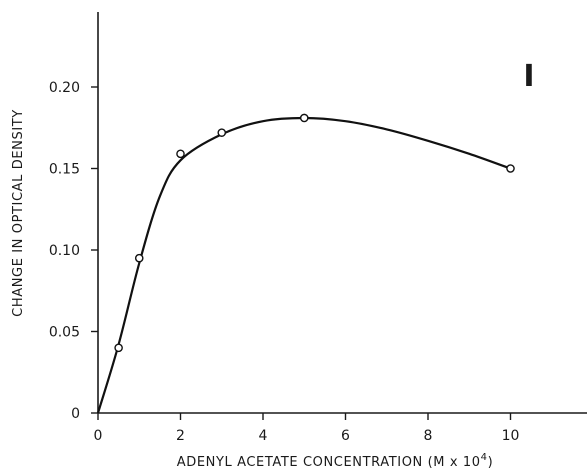  What do you see at coordinates (491, 462) in the screenshot?
I see `x-axis-label-close: )` at bounding box center [491, 462].